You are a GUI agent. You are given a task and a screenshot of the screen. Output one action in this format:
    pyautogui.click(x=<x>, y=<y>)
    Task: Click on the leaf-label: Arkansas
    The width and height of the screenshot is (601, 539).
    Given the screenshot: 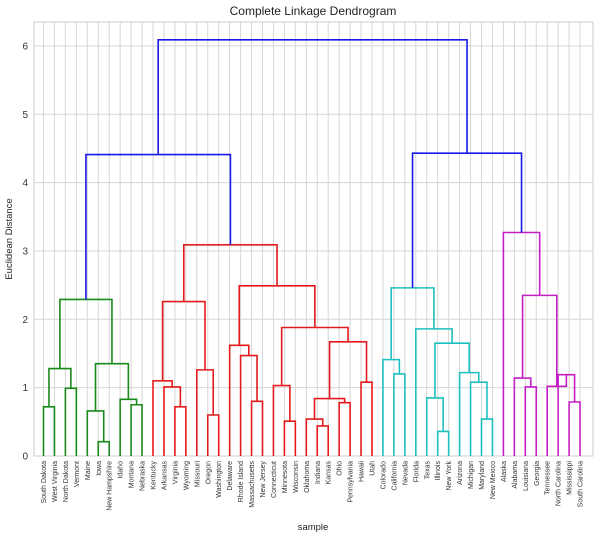 What is the action you would take?
    pyautogui.click(x=164, y=476)
    